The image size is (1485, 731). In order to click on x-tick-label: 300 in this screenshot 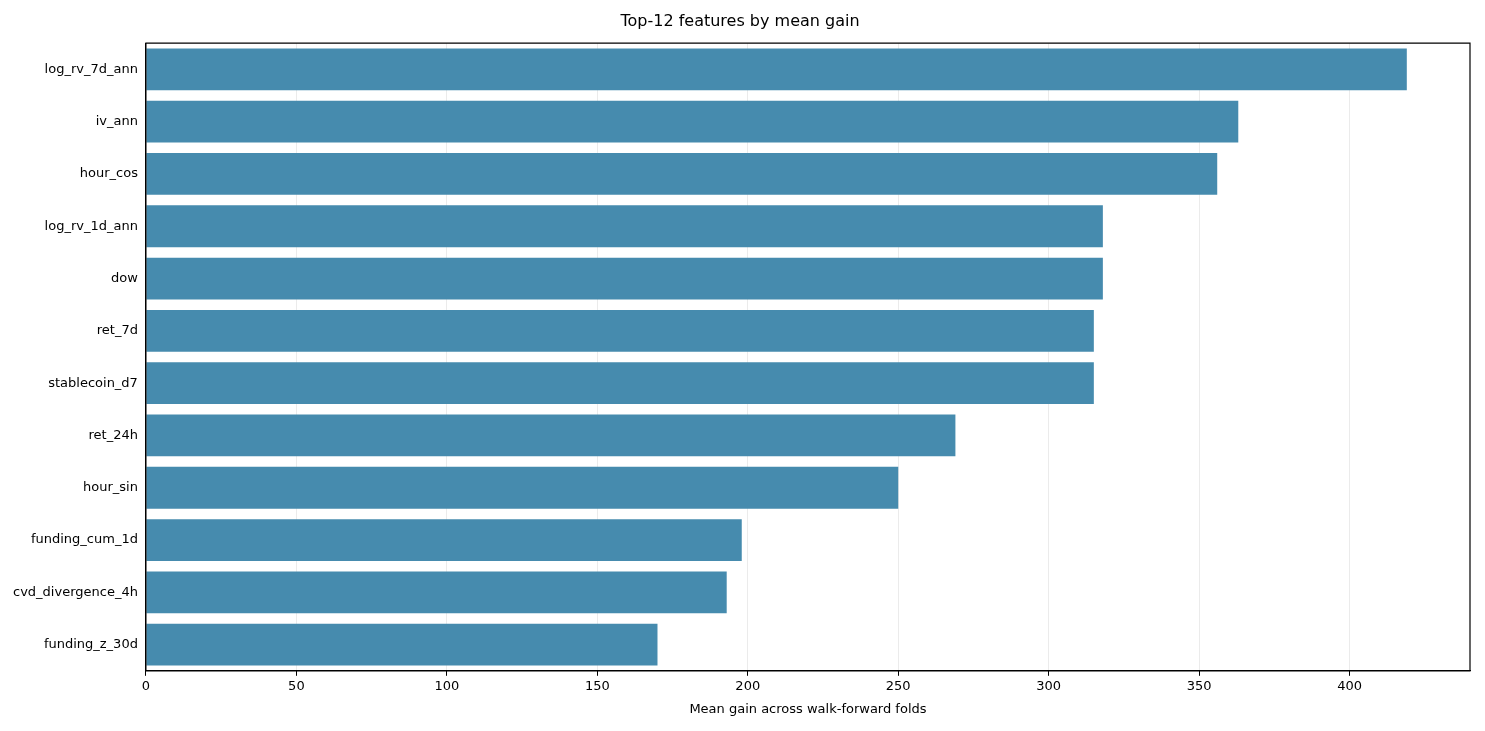, I will do `click(1049, 685)`.